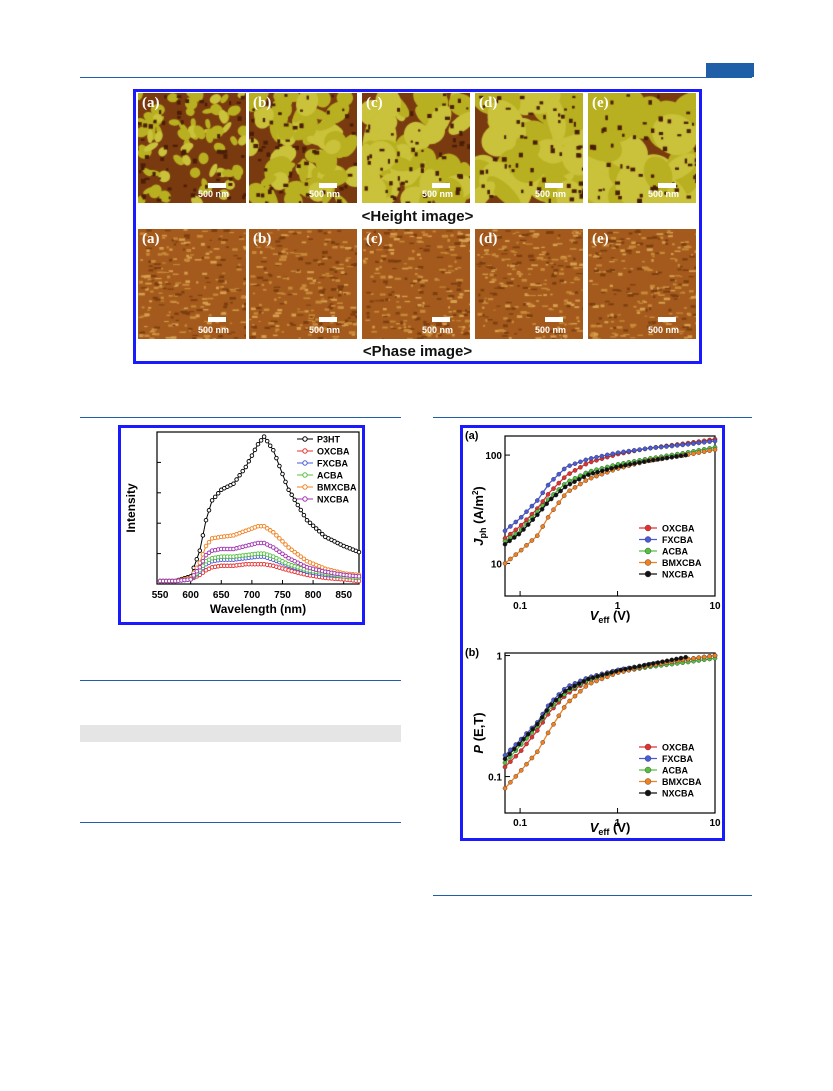  Describe the element at coordinates (303, 148) in the screenshot. I see `height-image-panel: (b) 500 nm` at that location.